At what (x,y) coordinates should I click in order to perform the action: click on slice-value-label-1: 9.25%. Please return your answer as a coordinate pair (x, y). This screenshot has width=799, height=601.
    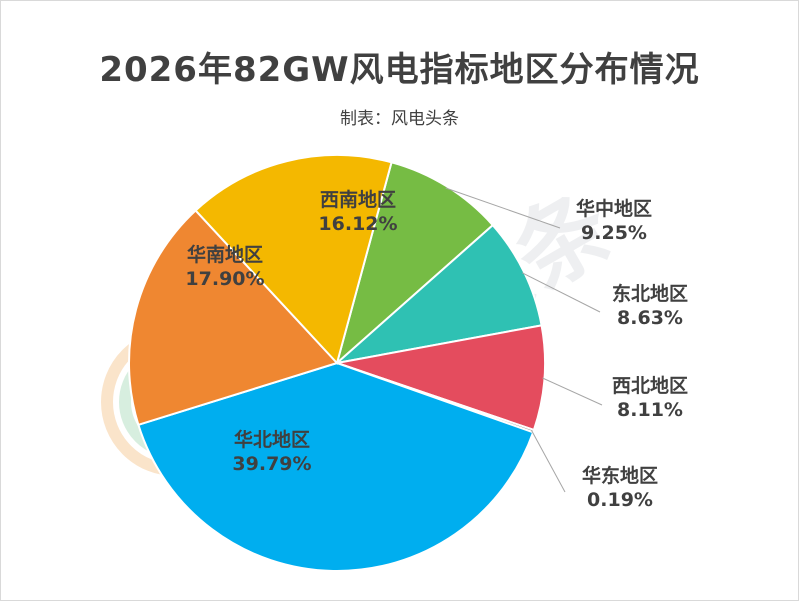
    Looking at the image, I should click on (614, 233).